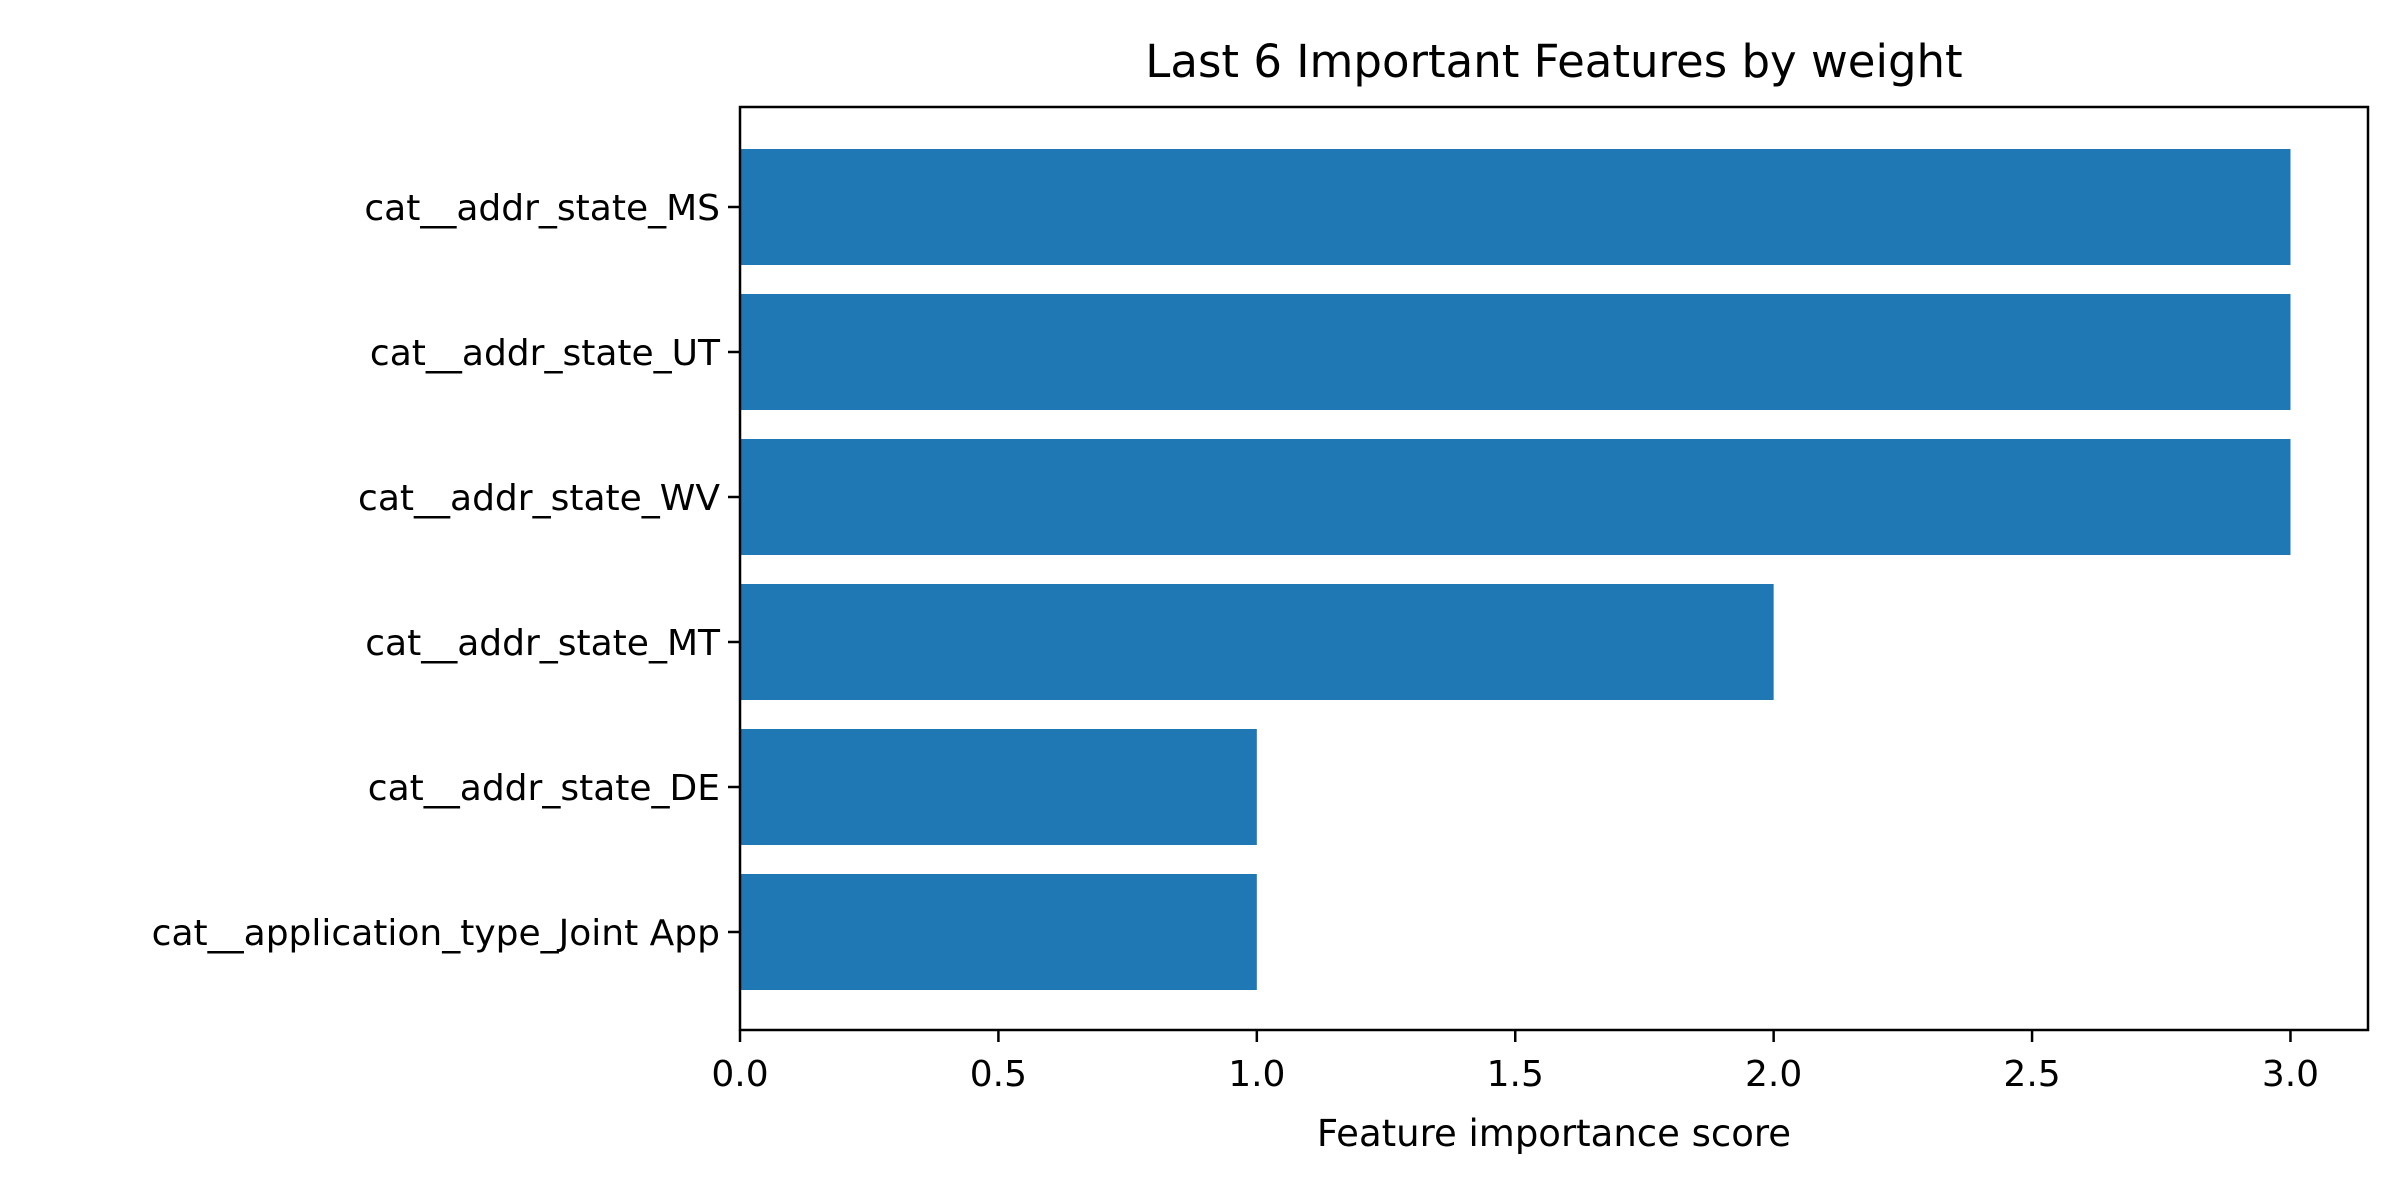 The width and height of the screenshot is (2400, 1200). I want to click on x-tick-label: 0.5, so click(998, 1074).